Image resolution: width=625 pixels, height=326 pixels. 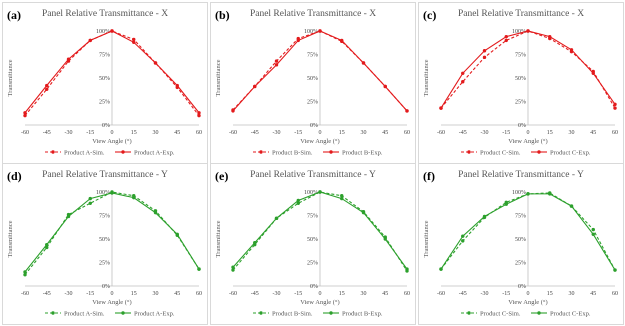 I want to click on legend-label: Product C-Sim., so click(x=500, y=152).